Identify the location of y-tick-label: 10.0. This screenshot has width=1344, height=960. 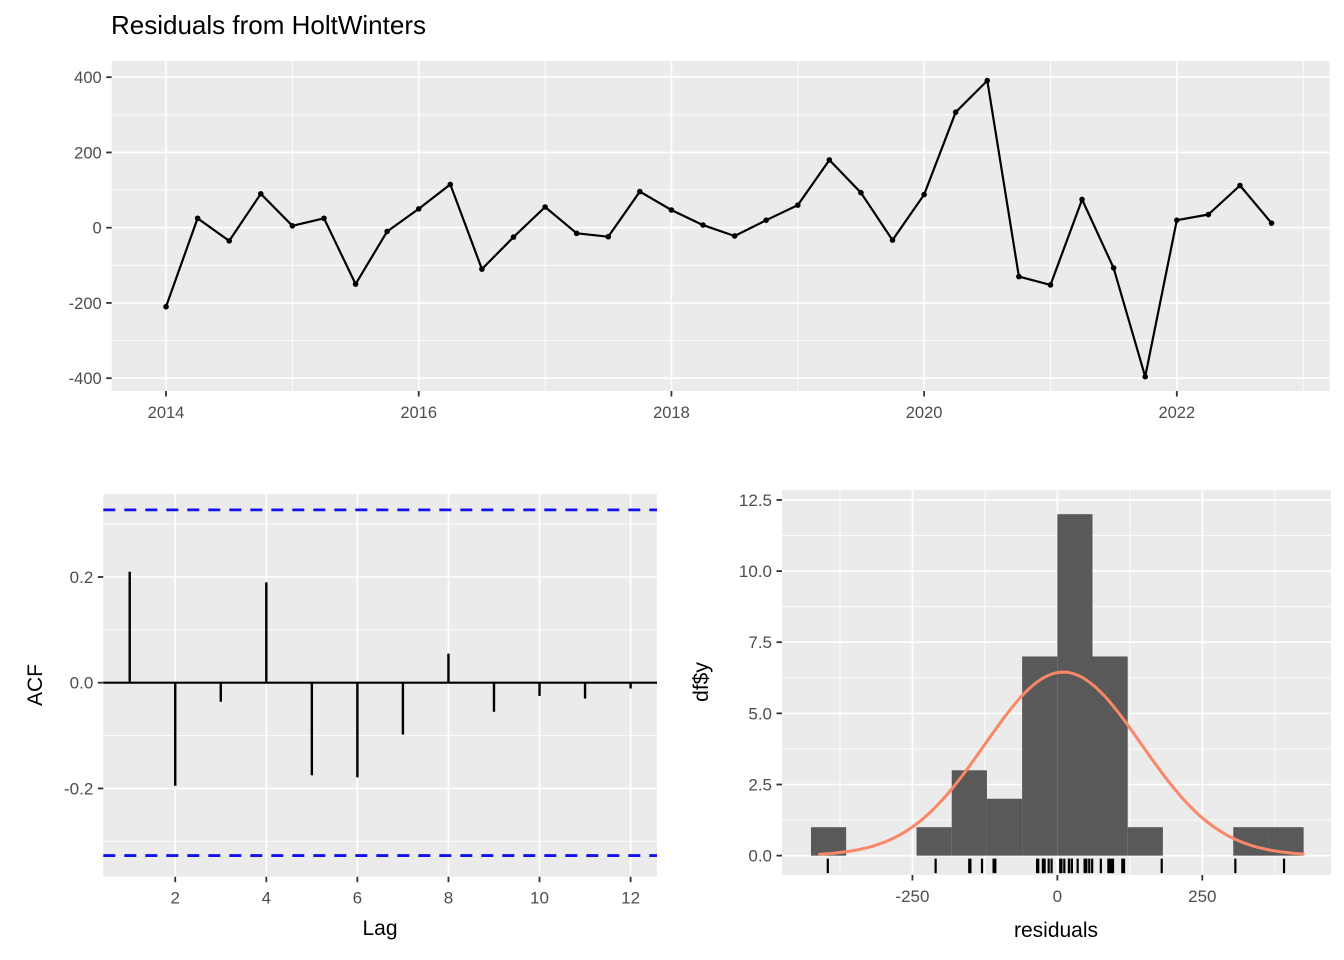
(755, 571).